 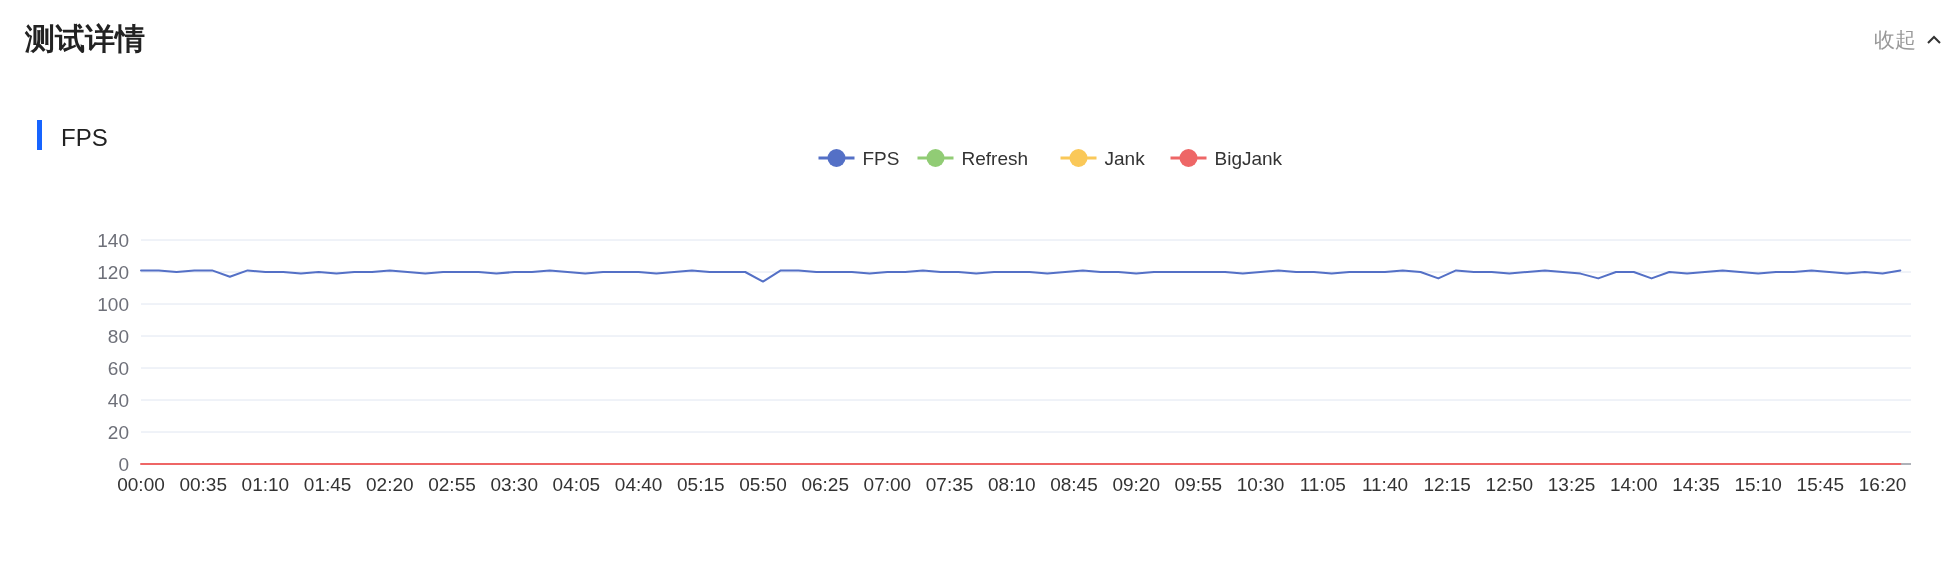 I want to click on x-tick-label: 00:35, so click(x=203, y=484).